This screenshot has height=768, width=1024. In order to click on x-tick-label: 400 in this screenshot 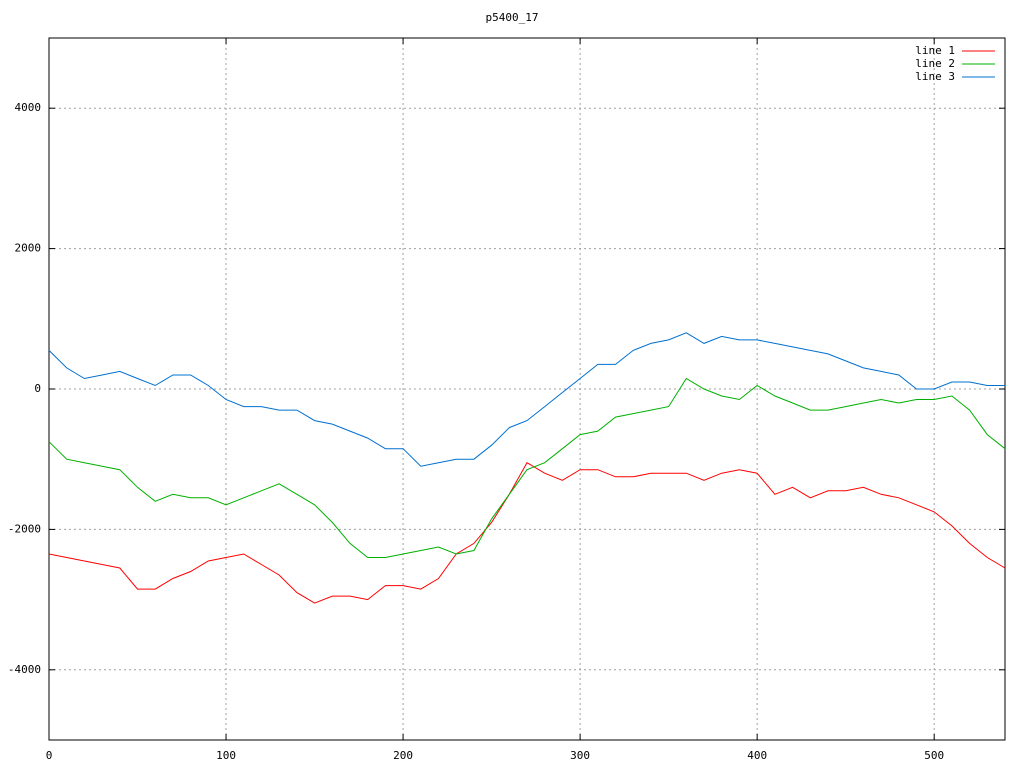, I will do `click(757, 755)`.